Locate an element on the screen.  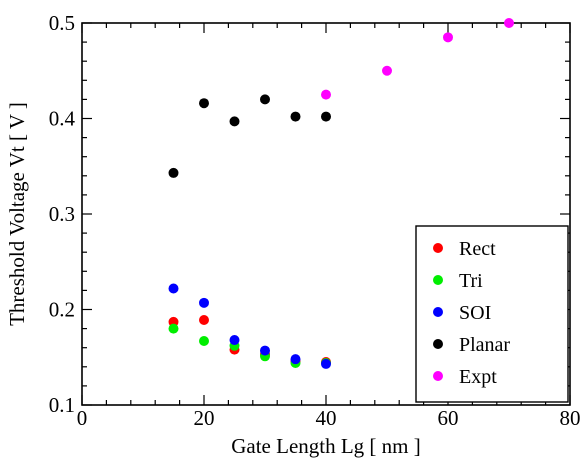
y-tick-label: 0.5 is located at coordinates (62, 23).